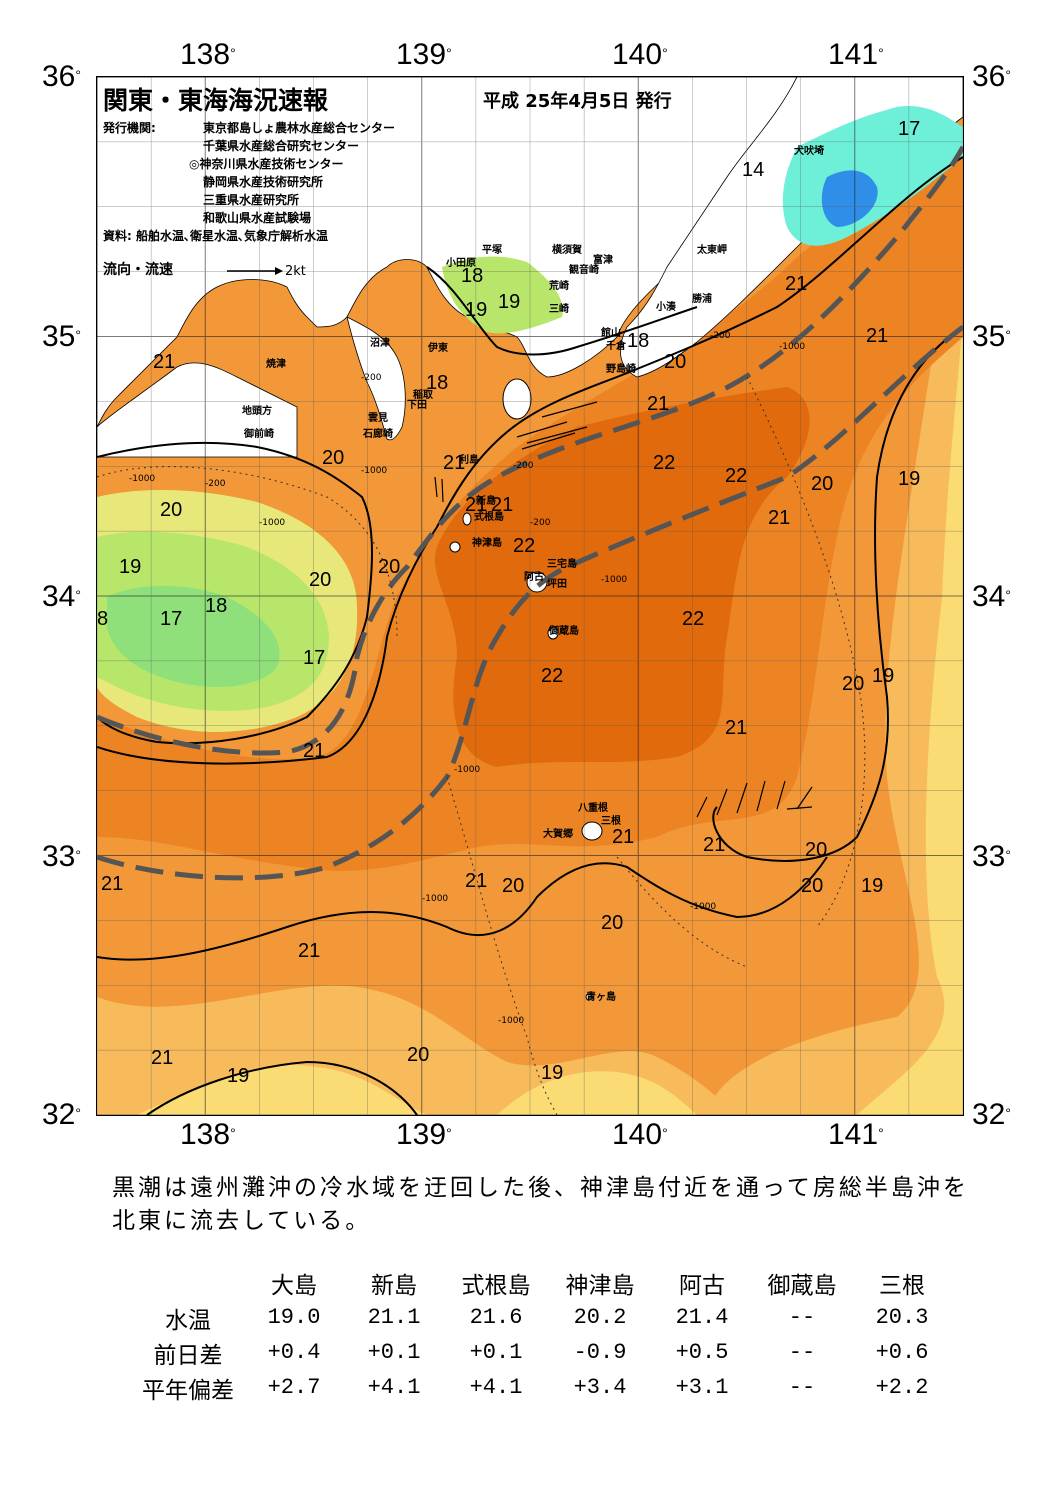  Describe the element at coordinates (577, 101) in the screenshot. I see `issue-date: 平成 25年4月5日 発行` at that location.